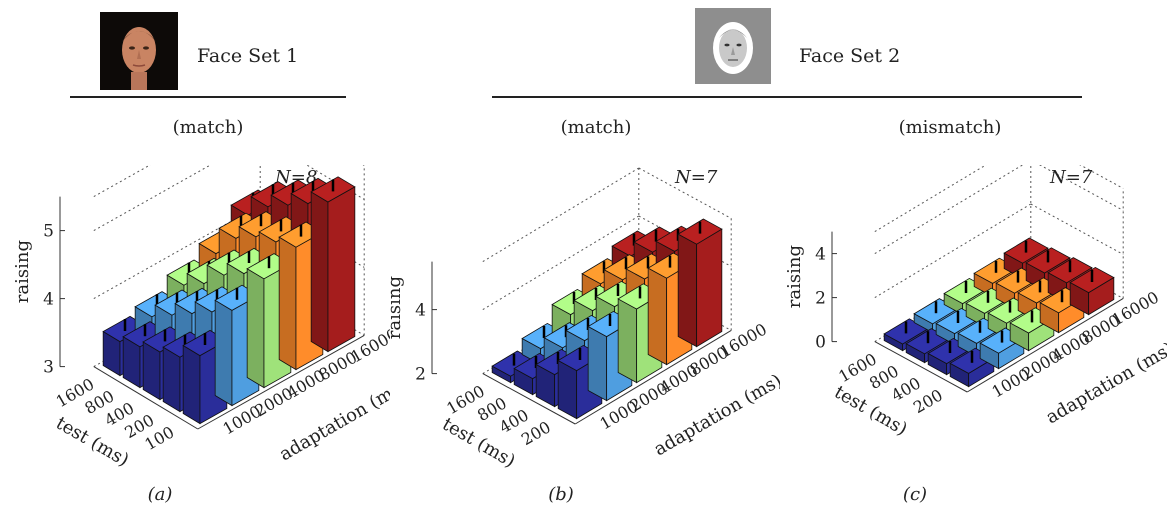 This screenshot has height=512, width=1167. I want to click on face-set-2-rule, so click(787, 97).